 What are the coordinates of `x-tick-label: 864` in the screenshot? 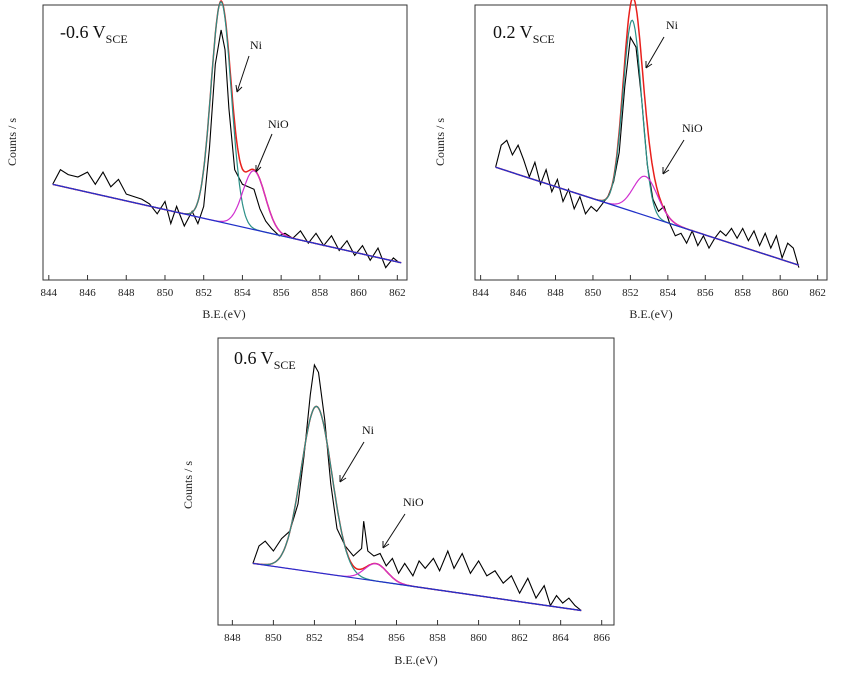 It's located at (560, 638).